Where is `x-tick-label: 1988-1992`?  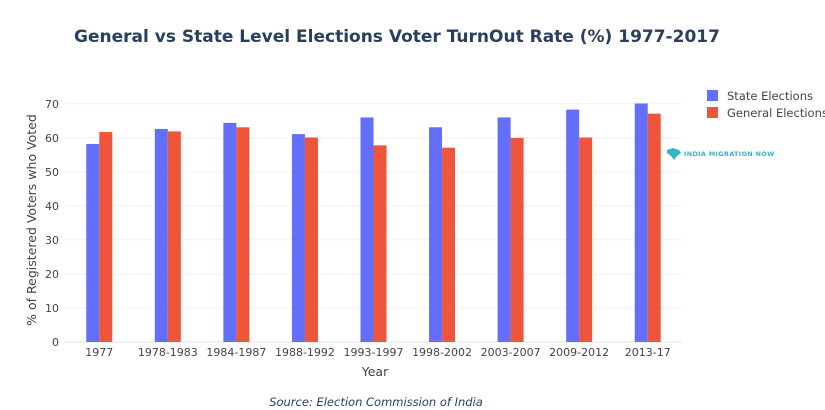
x-tick-label: 1988-1992 is located at coordinates (305, 352).